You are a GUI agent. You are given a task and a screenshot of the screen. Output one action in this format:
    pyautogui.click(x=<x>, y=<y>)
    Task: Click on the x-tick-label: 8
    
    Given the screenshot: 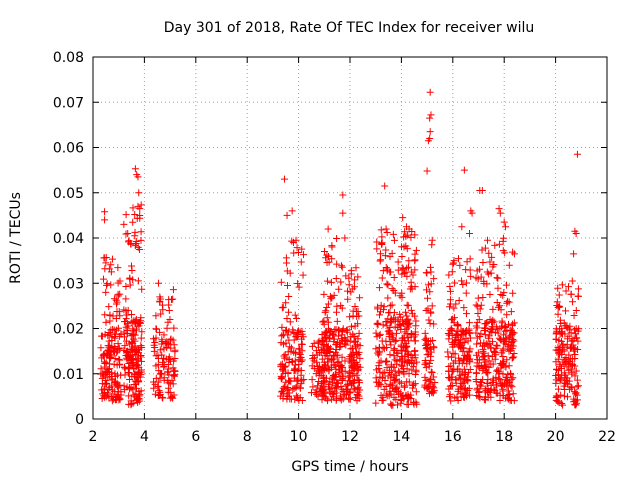 What is the action you would take?
    pyautogui.click(x=247, y=437)
    